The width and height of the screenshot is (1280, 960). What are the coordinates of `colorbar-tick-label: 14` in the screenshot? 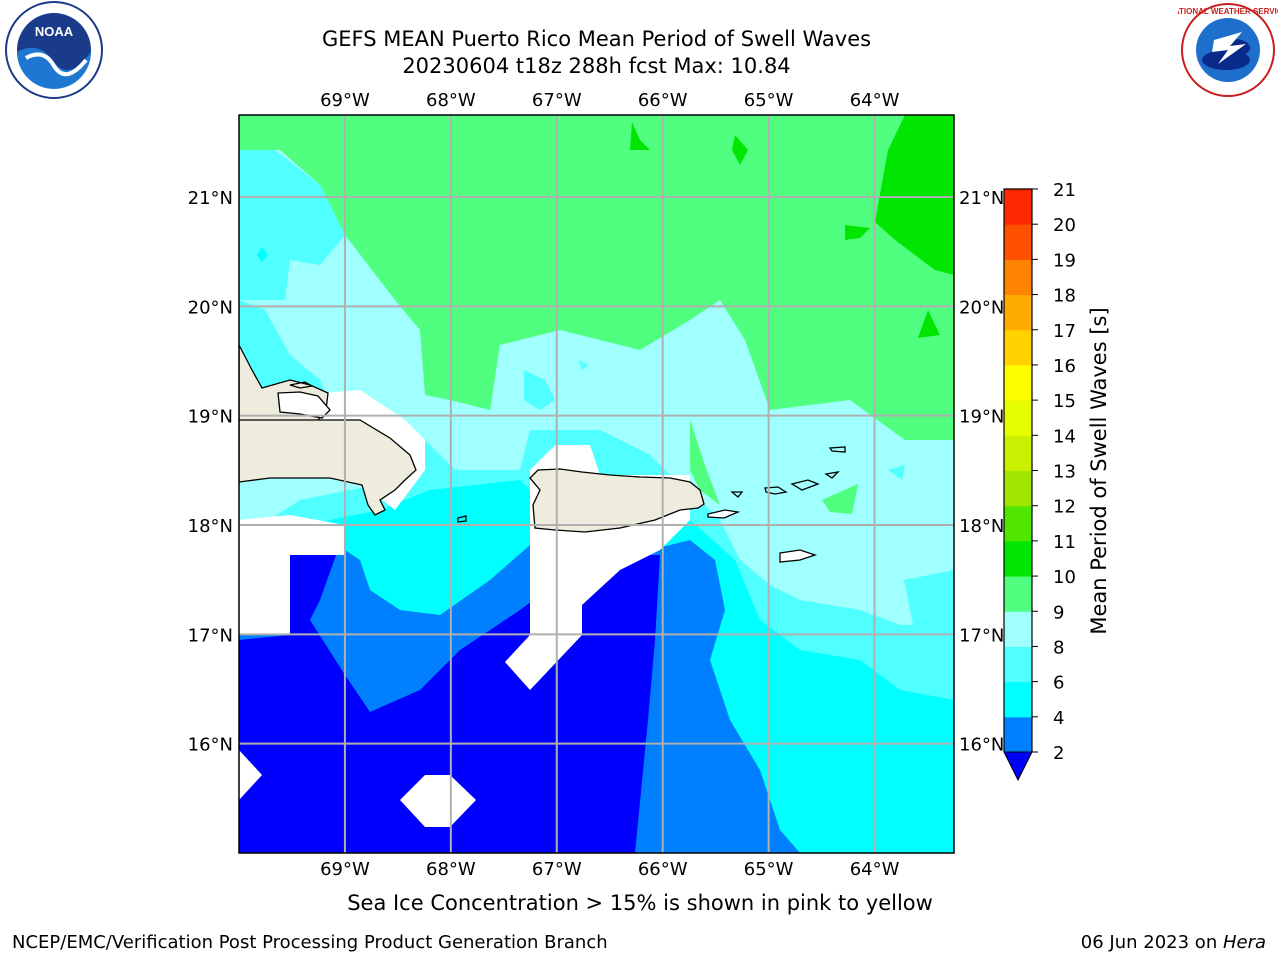 It's located at (1064, 436).